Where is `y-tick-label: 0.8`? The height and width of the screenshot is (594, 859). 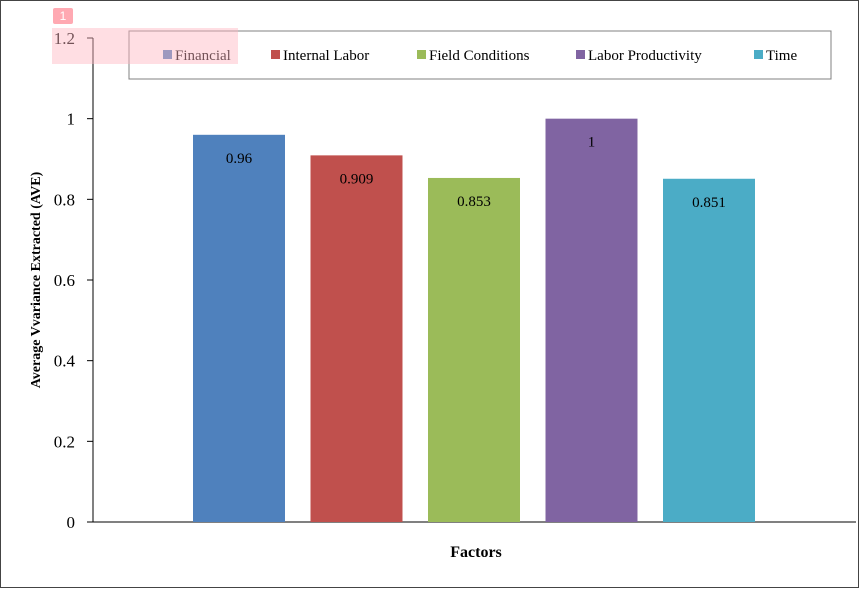
y-tick-label: 0.8 is located at coordinates (64, 199).